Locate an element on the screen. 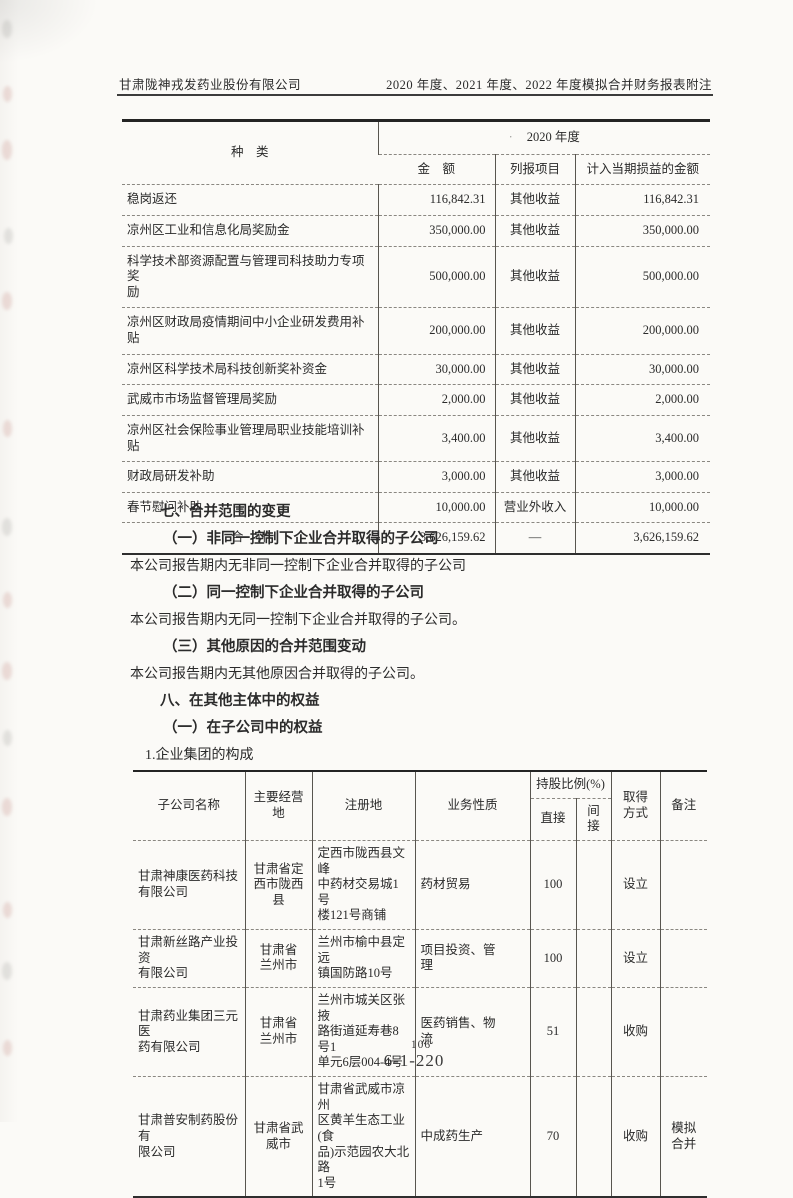 The width and height of the screenshot is (793, 1198). cell-remark: 模拟 合并 is located at coordinates (683, 1137).